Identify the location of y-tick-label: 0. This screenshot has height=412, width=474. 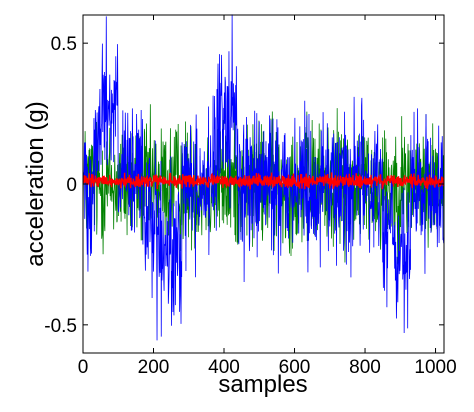
(71, 185).